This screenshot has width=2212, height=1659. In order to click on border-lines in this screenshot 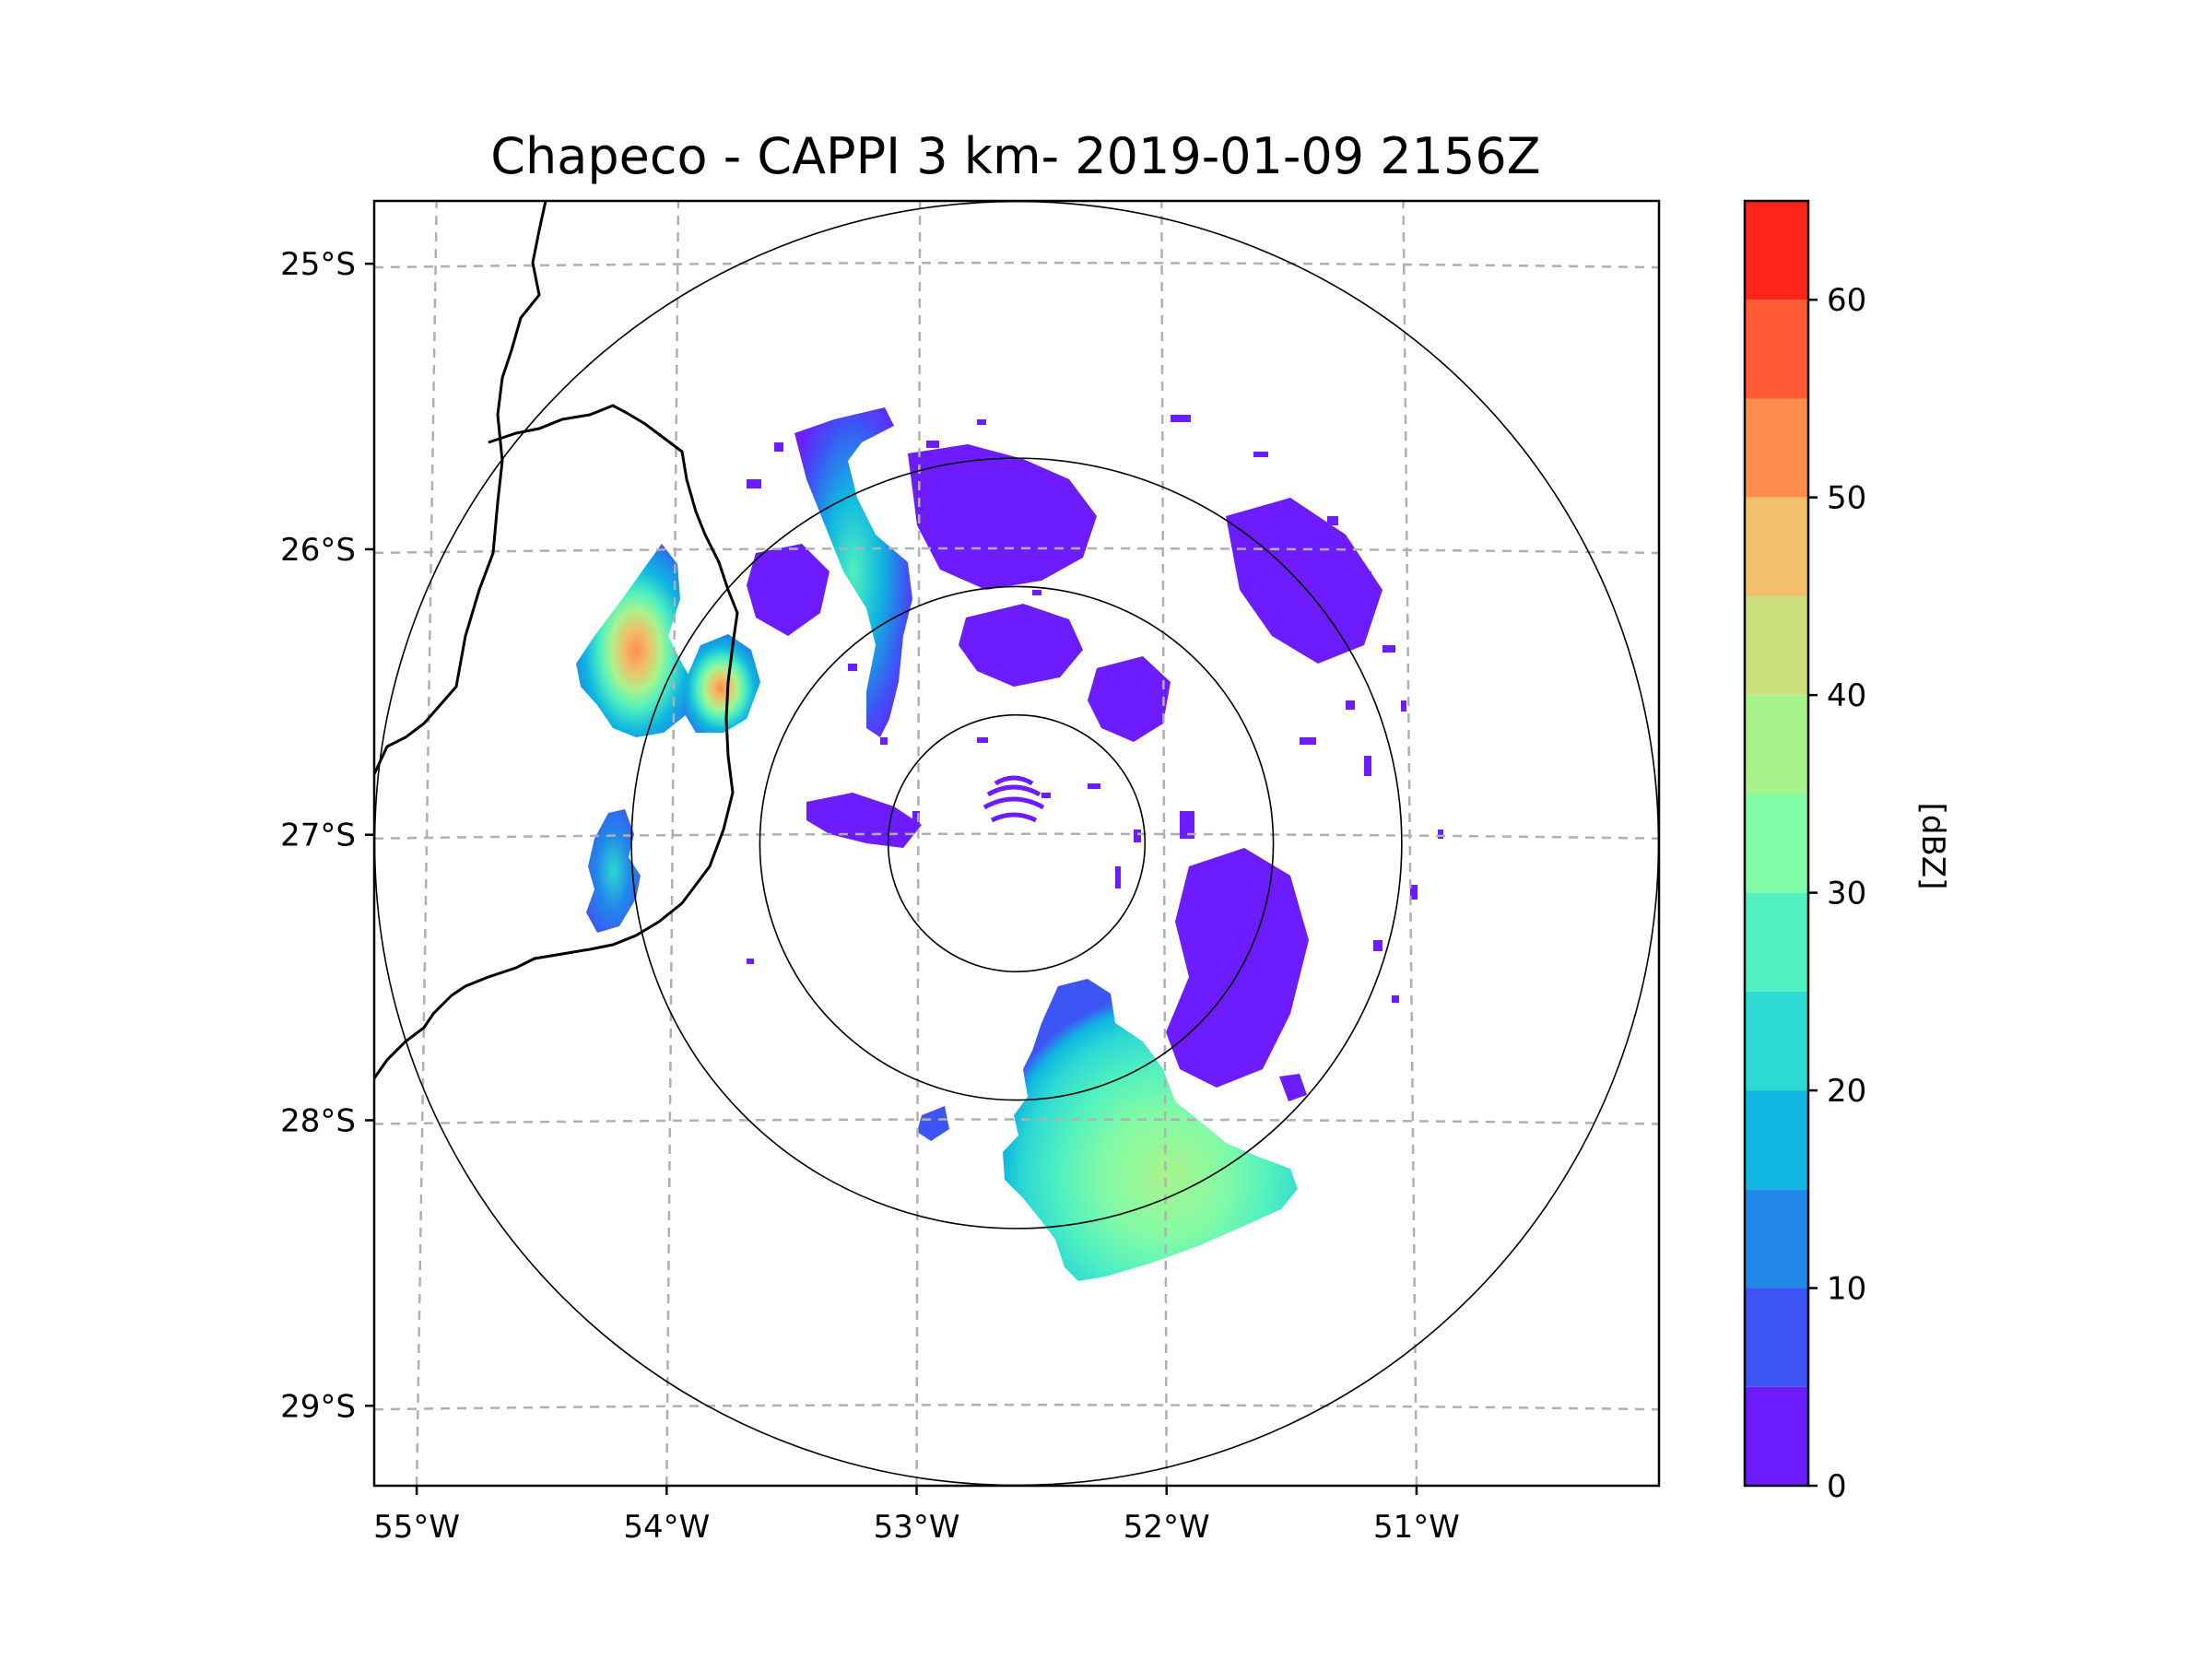, I will do `click(556, 640)`.